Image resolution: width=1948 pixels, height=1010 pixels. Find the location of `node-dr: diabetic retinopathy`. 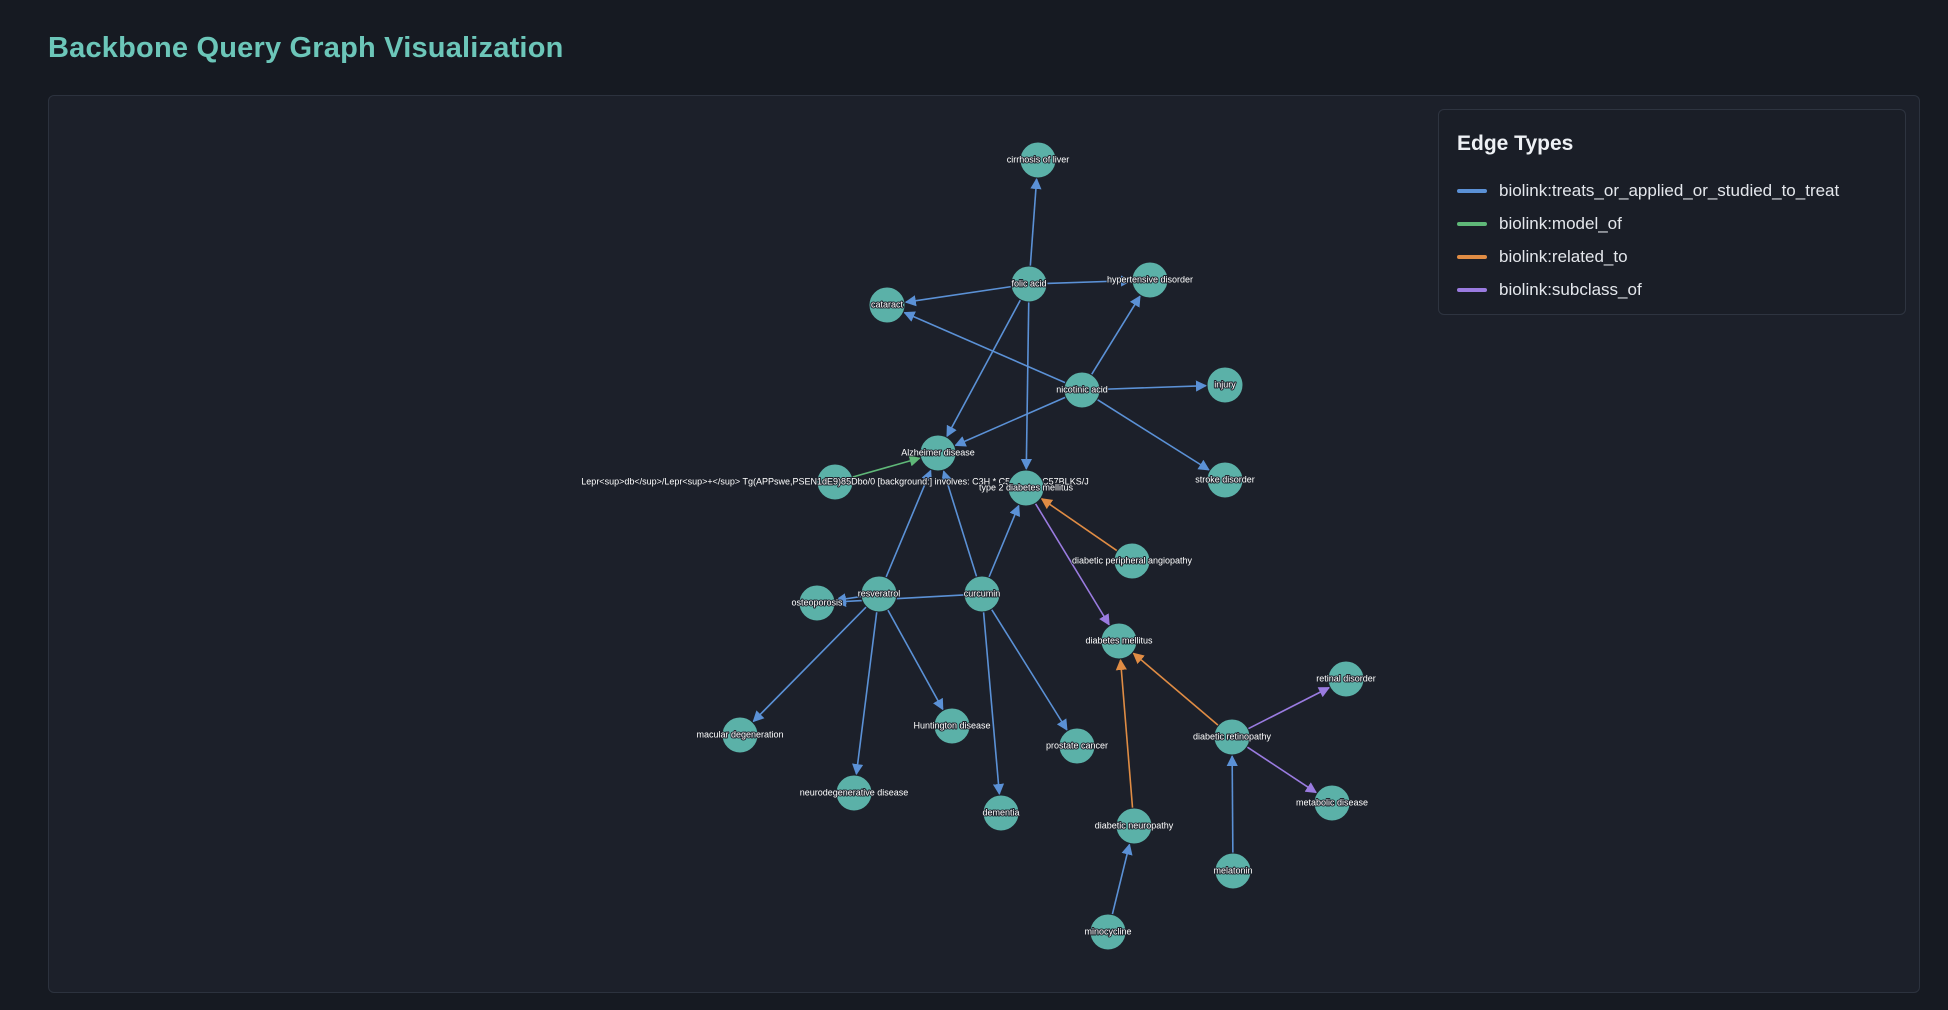

node-dr: diabetic retinopathy is located at coordinates (1232, 737).